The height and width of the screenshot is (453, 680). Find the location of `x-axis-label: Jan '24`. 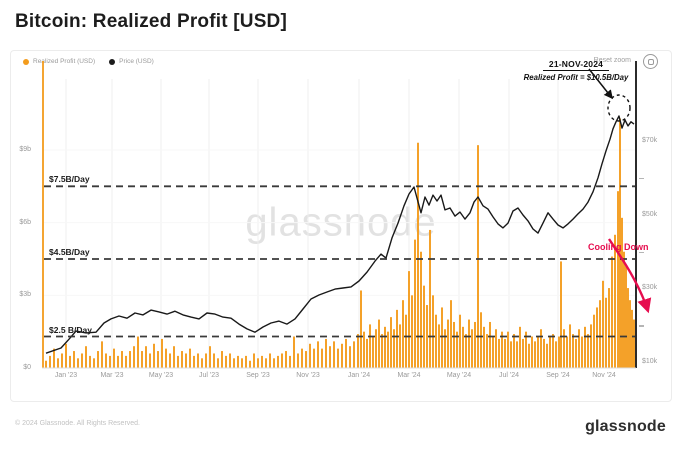

x-axis-label: Jan '24 is located at coordinates (359, 375).